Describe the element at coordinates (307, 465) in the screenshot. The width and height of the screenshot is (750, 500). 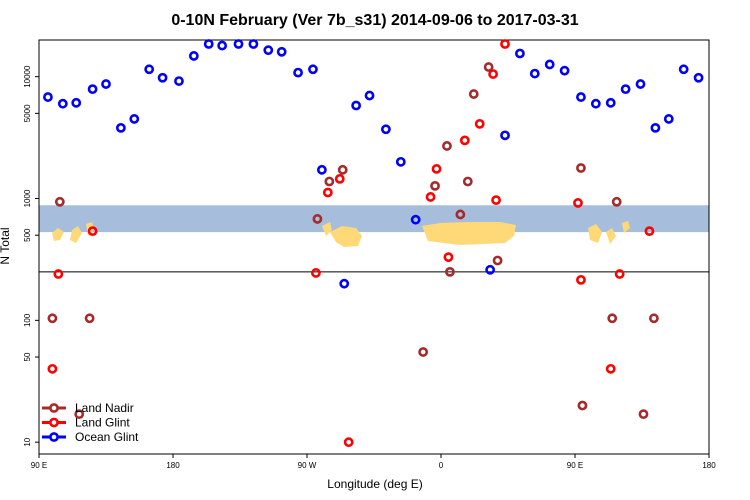
I see `x-tick-label: 90 W` at that location.